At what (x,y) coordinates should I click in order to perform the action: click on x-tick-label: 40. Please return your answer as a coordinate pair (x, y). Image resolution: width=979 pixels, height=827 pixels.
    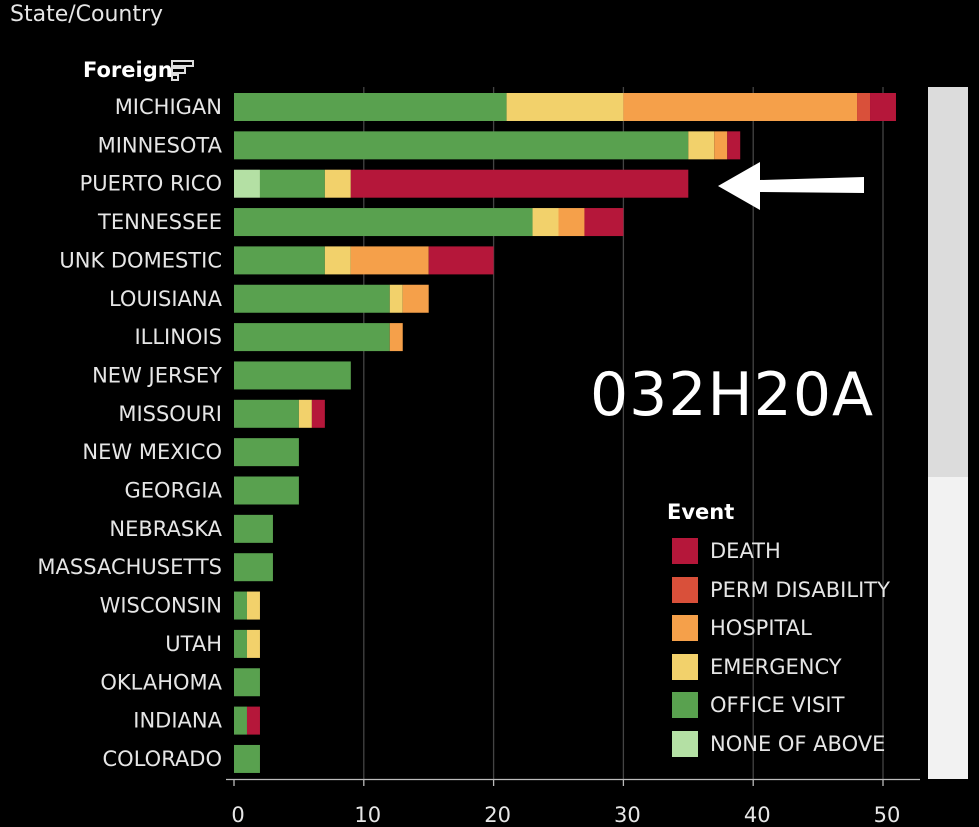
    Looking at the image, I should click on (757, 815).